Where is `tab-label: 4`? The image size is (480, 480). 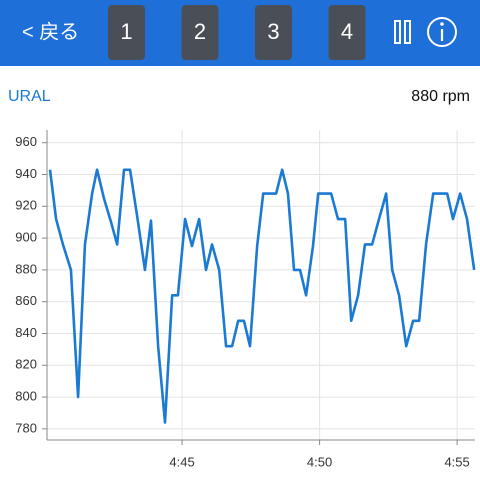
tab-label: 4 is located at coordinates (347, 31).